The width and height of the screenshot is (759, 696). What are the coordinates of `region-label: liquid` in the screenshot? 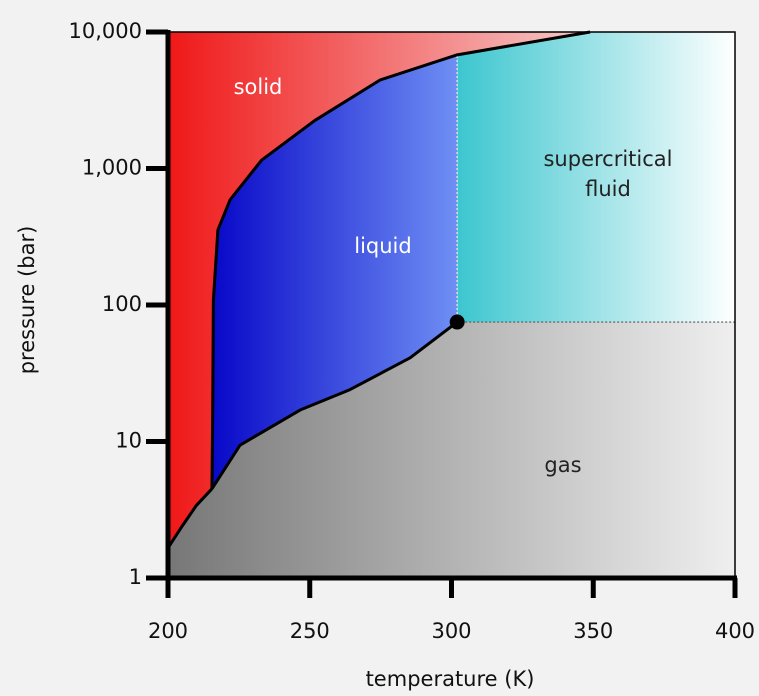 It's located at (382, 246).